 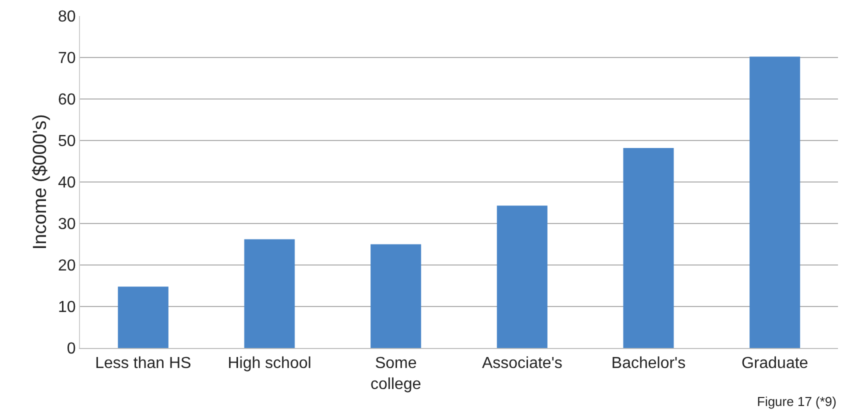 What do you see at coordinates (40, 182) in the screenshot?
I see `y-axis-title: Income ($000's)` at bounding box center [40, 182].